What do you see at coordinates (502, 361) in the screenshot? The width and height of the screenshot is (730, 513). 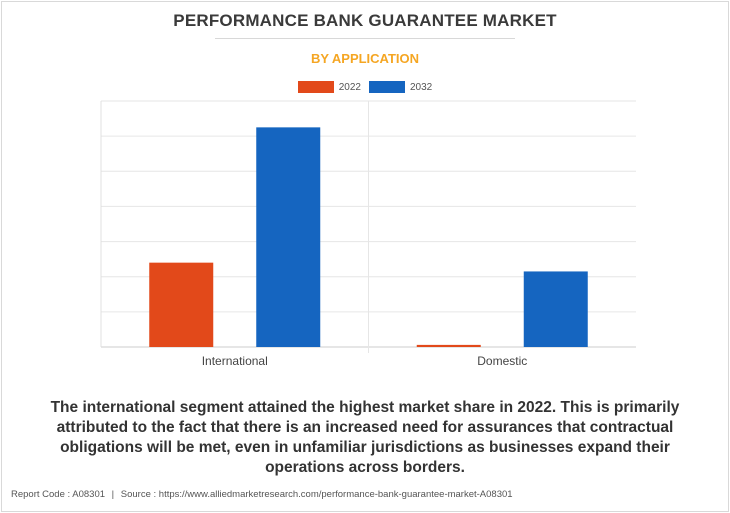 I see `x-tick-label-domestic: Domestic` at bounding box center [502, 361].